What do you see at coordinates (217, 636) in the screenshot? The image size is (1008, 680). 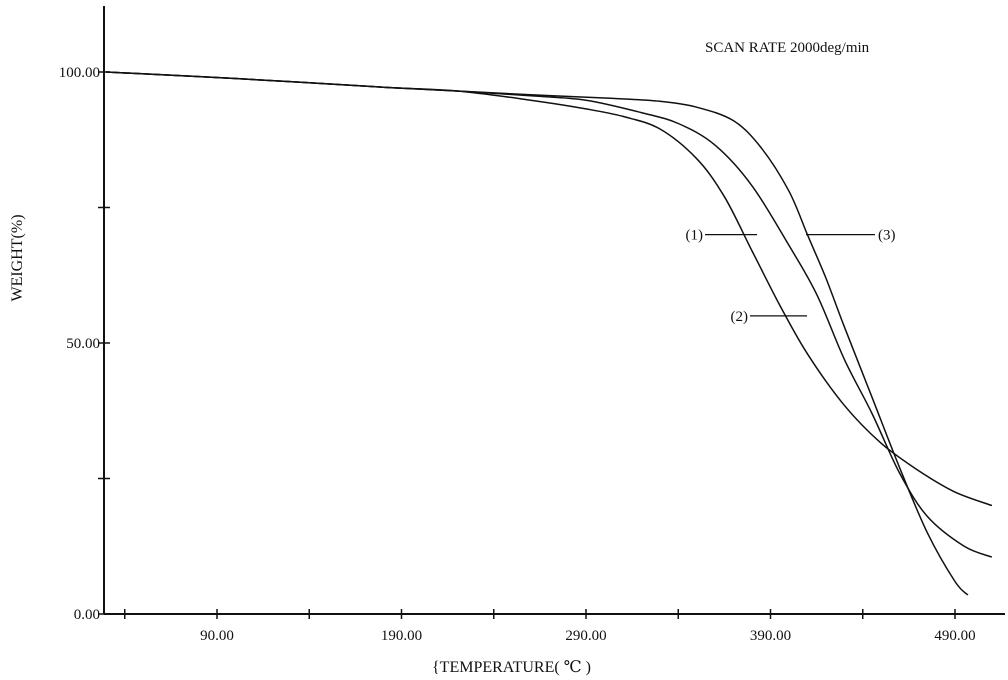 I see `x-tick-label: 90.00` at bounding box center [217, 636].